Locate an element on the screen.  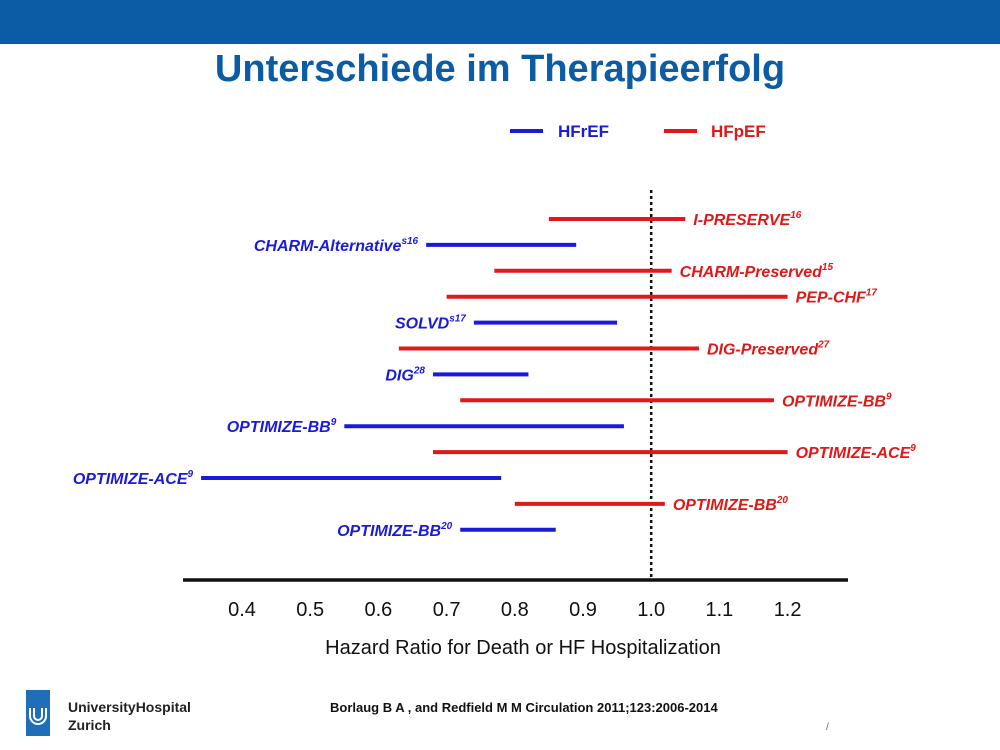
x-tick-label: 0.4 is located at coordinates (242, 610).